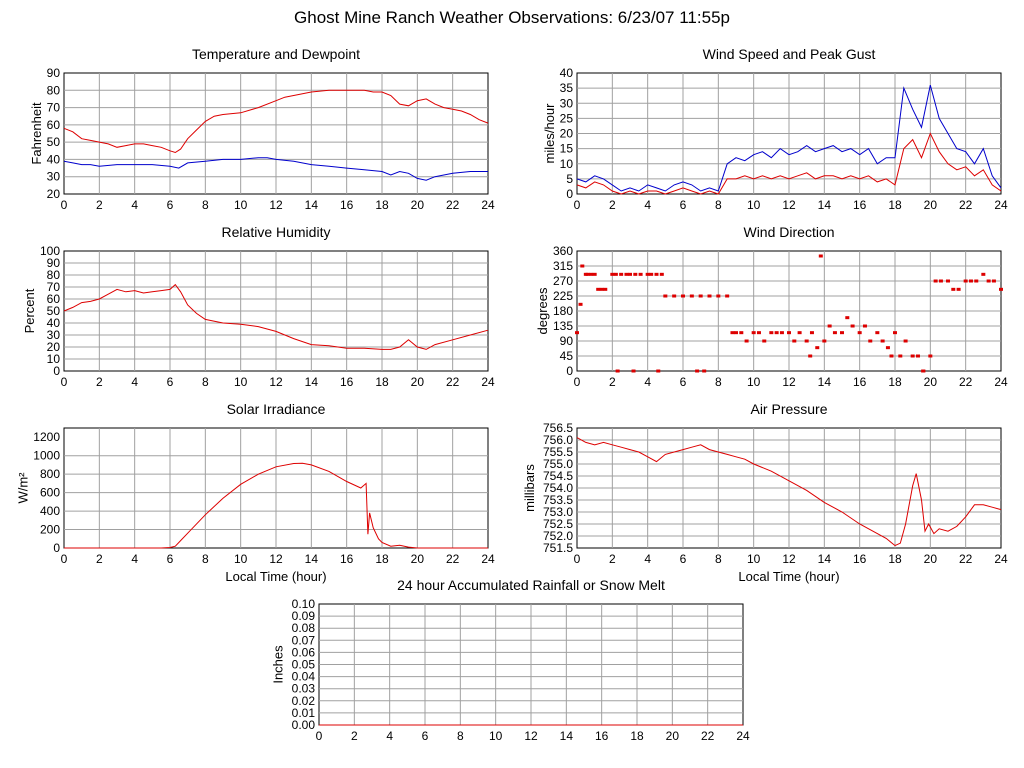 This screenshot has width=1024, height=768. What do you see at coordinates (558, 500) in the screenshot?
I see `y-tick-label: 753.5` at bounding box center [558, 500].